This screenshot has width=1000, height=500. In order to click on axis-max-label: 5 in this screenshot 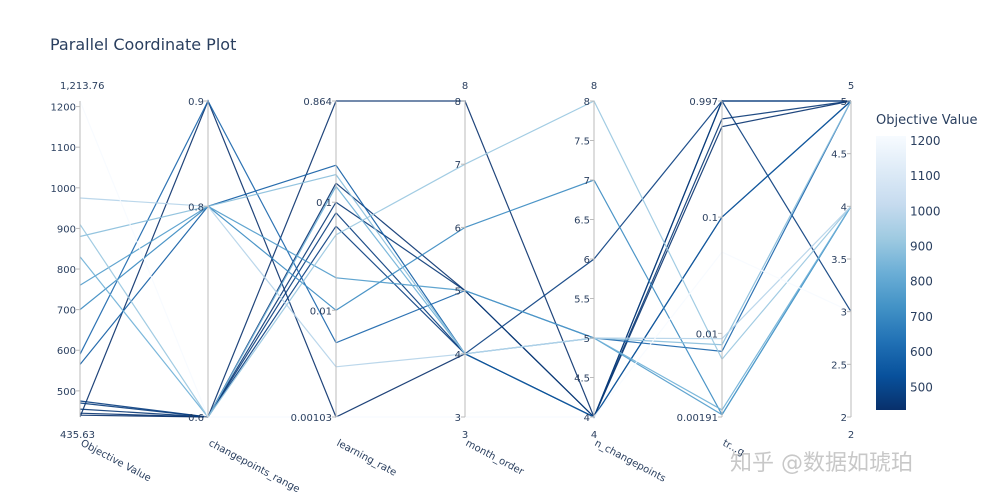, I will do `click(851, 86)`.